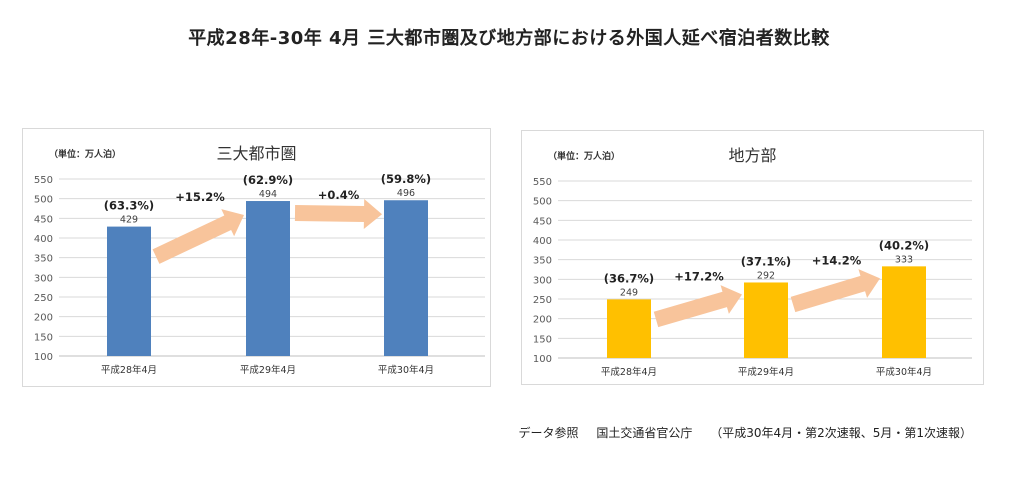 Image resolution: width=1018 pixels, height=503 pixels. What do you see at coordinates (841, 433) in the screenshot?
I see `footnote-note: （平成30年4月・第2次速報、5月・第1次速報）` at bounding box center [841, 433].